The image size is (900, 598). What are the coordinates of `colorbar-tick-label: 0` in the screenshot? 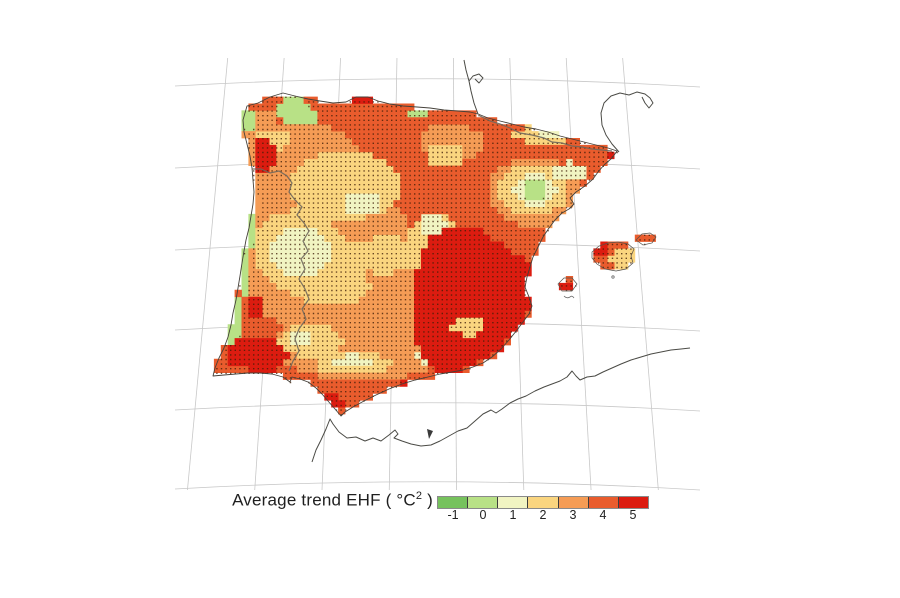 It's located at (483, 515).